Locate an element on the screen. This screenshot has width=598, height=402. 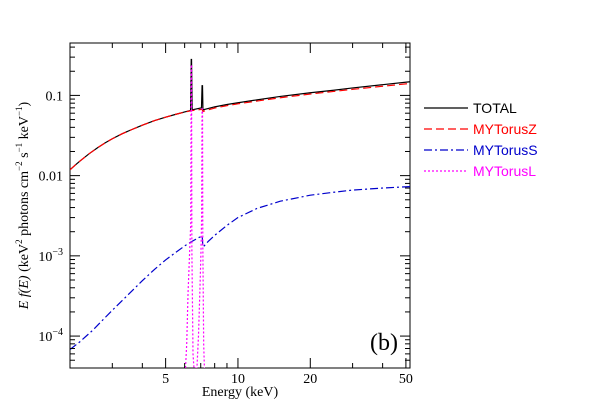
y-axis-label: E f(E) (keV2 photons cm−2 s−1 keV−1) is located at coordinates (23, 205).